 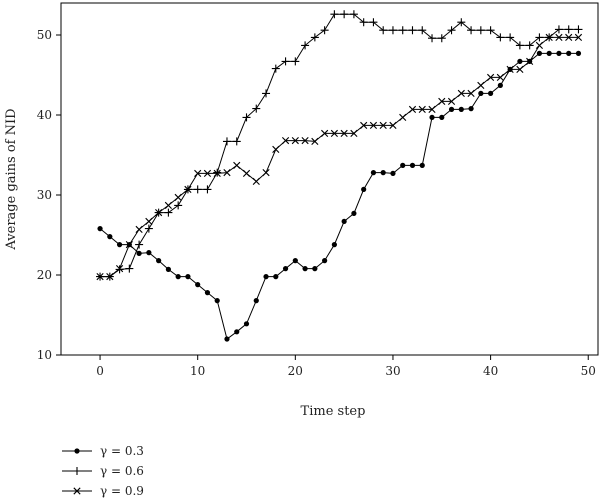 I want to click on x-tick-label: 30, so click(x=392, y=371).